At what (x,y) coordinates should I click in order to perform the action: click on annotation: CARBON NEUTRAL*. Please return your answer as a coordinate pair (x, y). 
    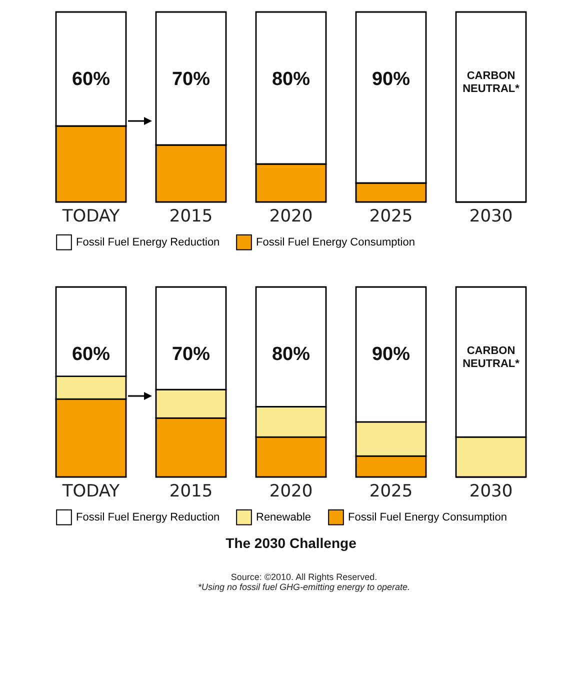
    Looking at the image, I should click on (491, 357).